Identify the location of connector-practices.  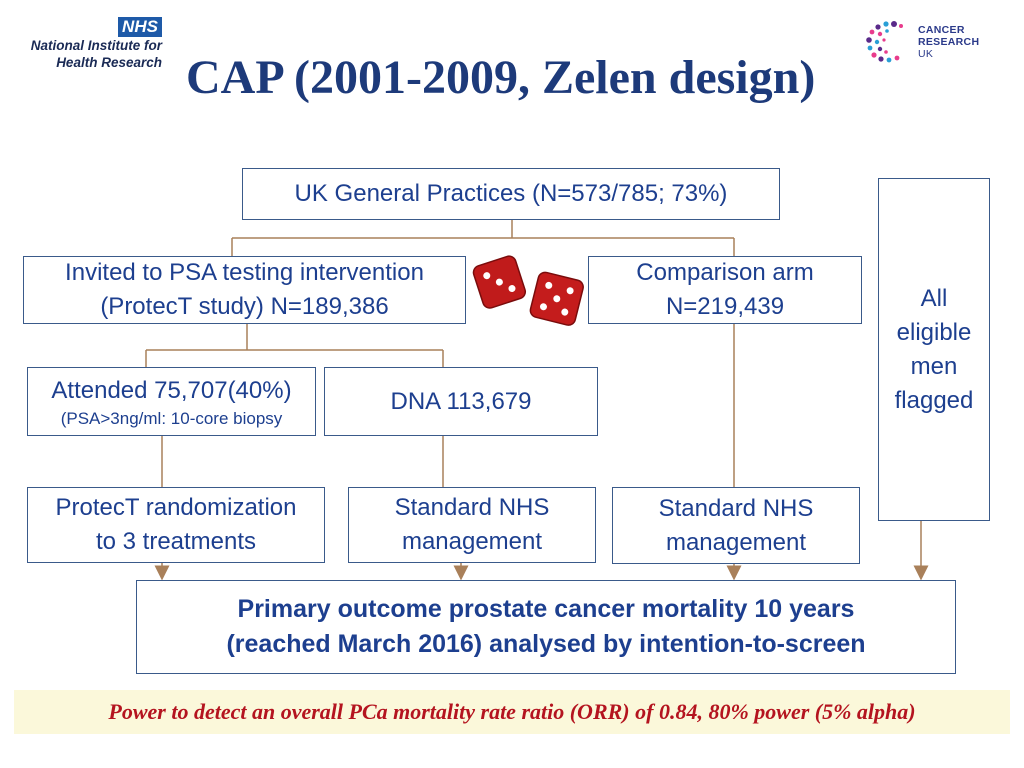
(483, 239).